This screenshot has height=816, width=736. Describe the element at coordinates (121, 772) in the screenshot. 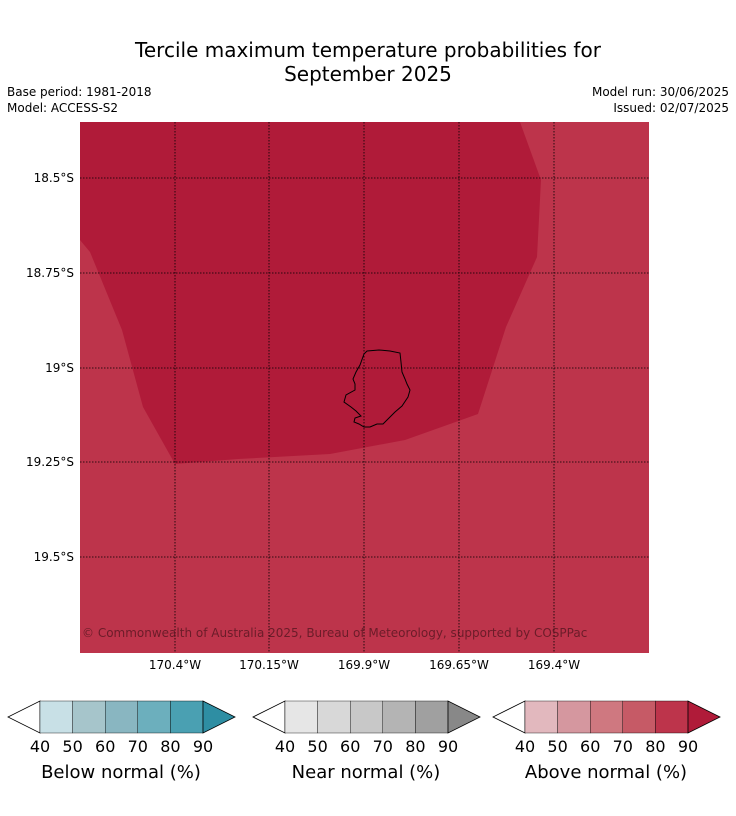

I see `cbar-below-title: Below normal (%)` at that location.